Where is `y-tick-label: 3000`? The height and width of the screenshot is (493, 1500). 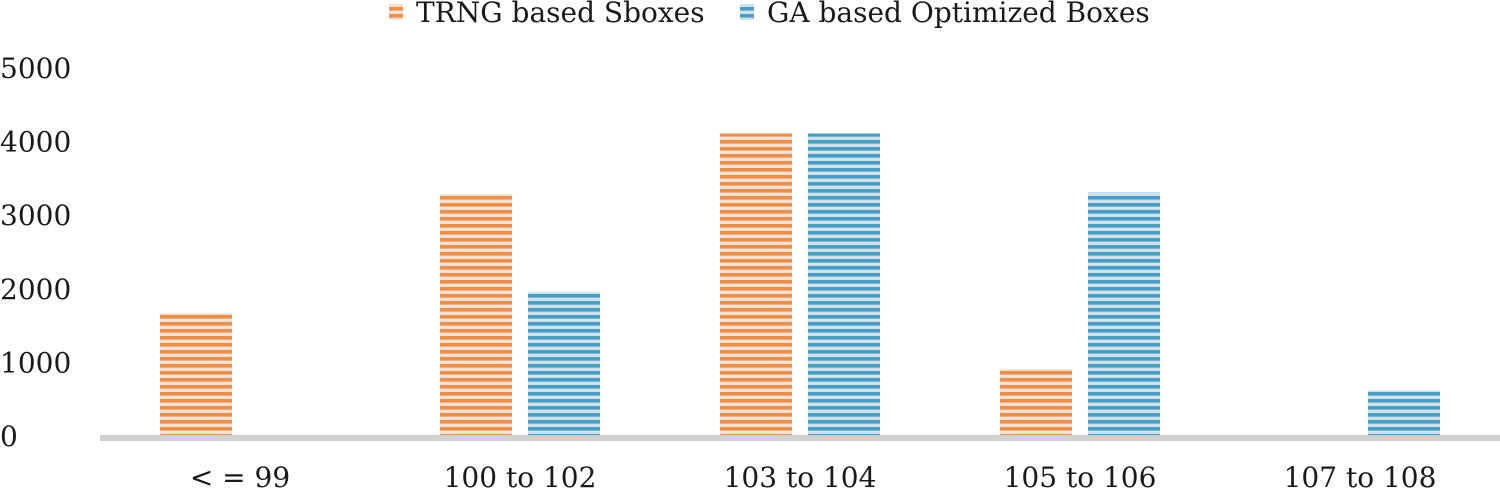 y-tick-label: 3000 is located at coordinates (35, 215).